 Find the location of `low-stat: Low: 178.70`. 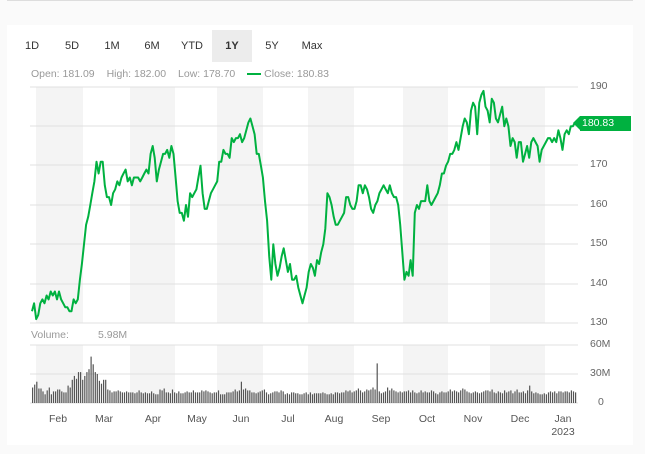

low-stat: Low: 178.70 is located at coordinates (207, 74).